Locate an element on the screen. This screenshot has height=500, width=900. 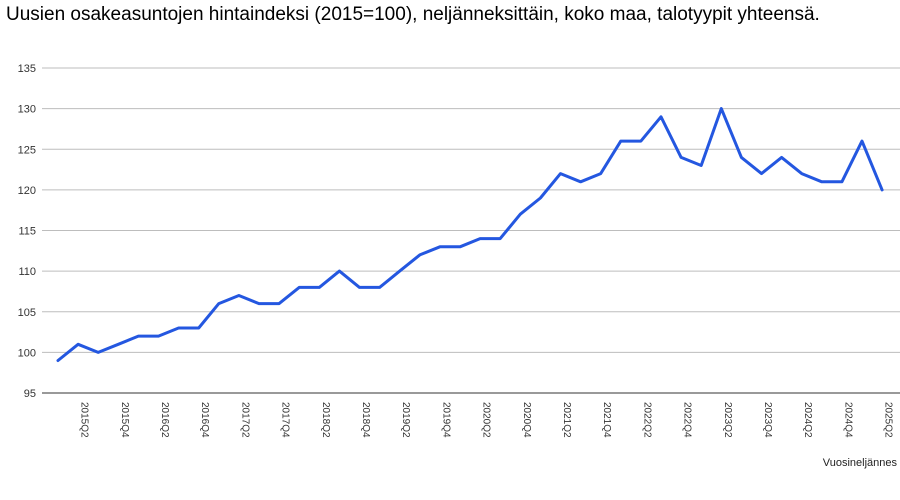
x-tick-label: 2017Q4 is located at coordinates (285, 420).